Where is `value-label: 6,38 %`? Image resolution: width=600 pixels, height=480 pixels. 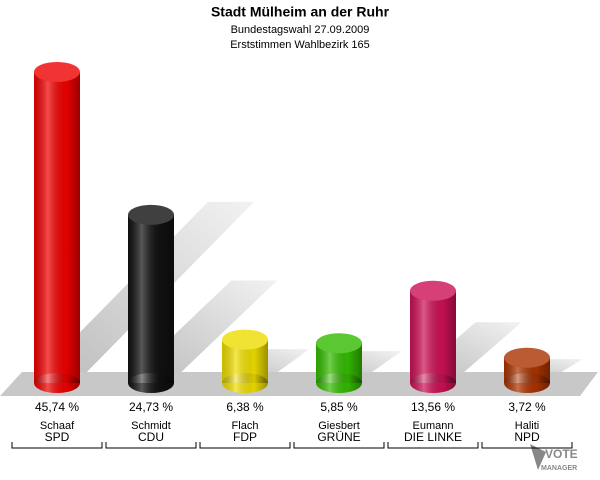
value-label: 6,38 % is located at coordinates (245, 407).